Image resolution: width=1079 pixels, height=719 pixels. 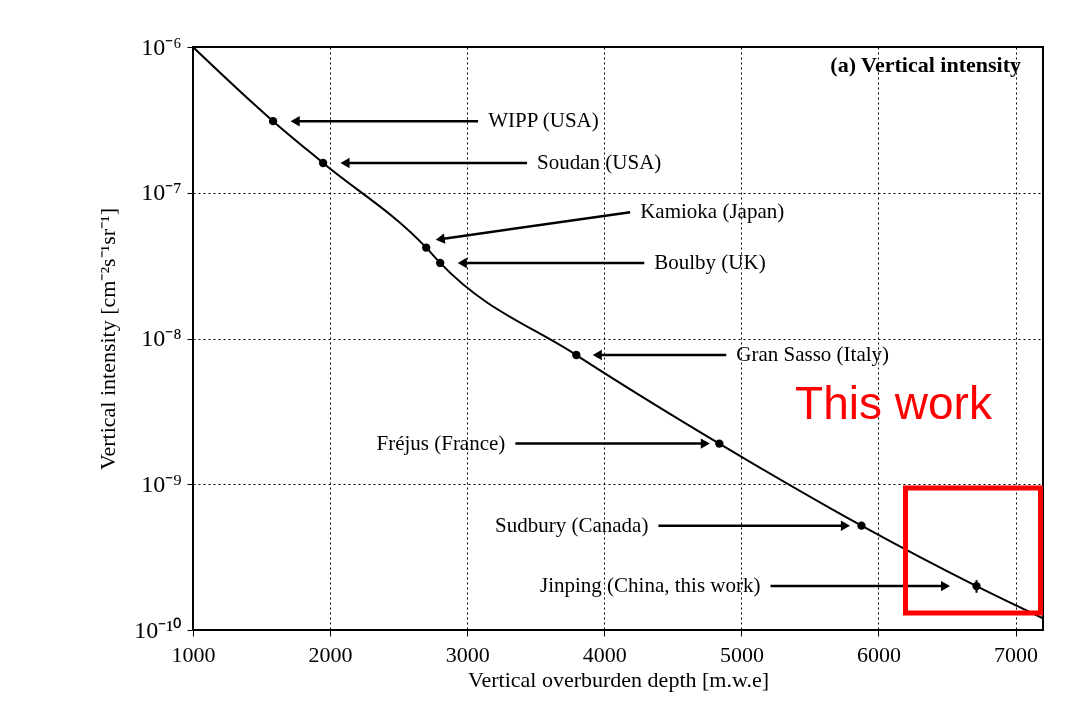 I want to click on annotation: Jinping (China, this work), so click(x=650, y=585).